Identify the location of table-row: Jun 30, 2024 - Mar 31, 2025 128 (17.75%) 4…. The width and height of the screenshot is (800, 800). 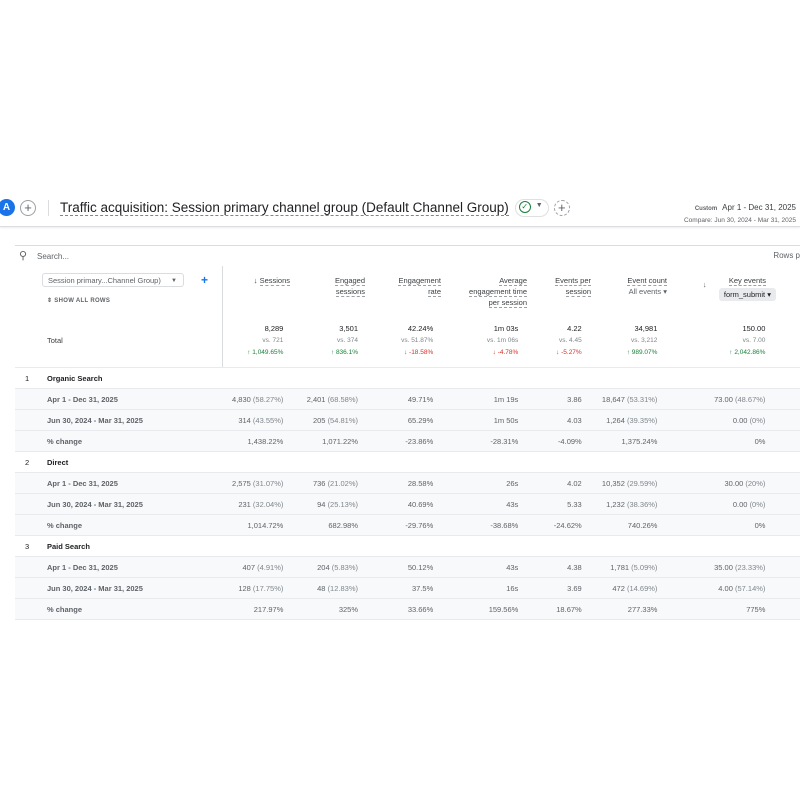
(407, 588).